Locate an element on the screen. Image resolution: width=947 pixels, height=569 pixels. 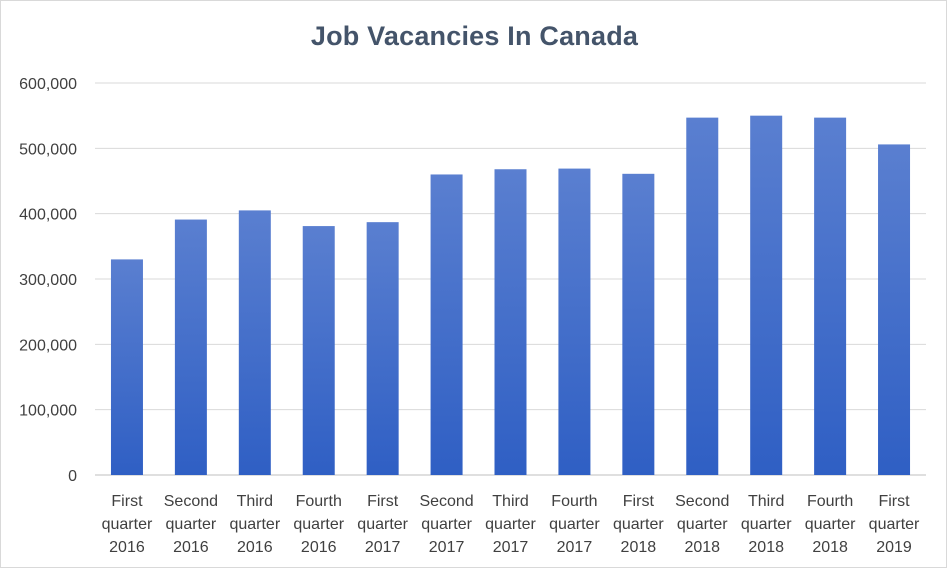
x-category-label: Fourth quarter 2017 is located at coordinates (574, 524).